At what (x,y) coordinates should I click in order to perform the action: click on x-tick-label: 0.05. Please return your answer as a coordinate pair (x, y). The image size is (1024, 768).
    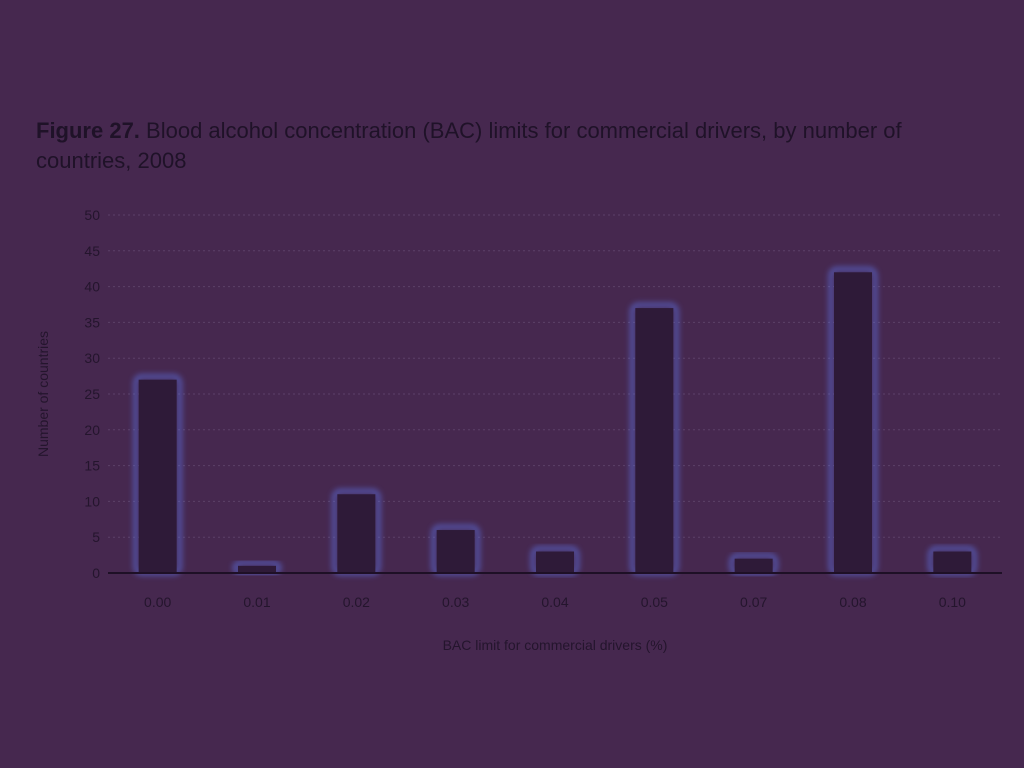
    Looking at the image, I should click on (654, 602).